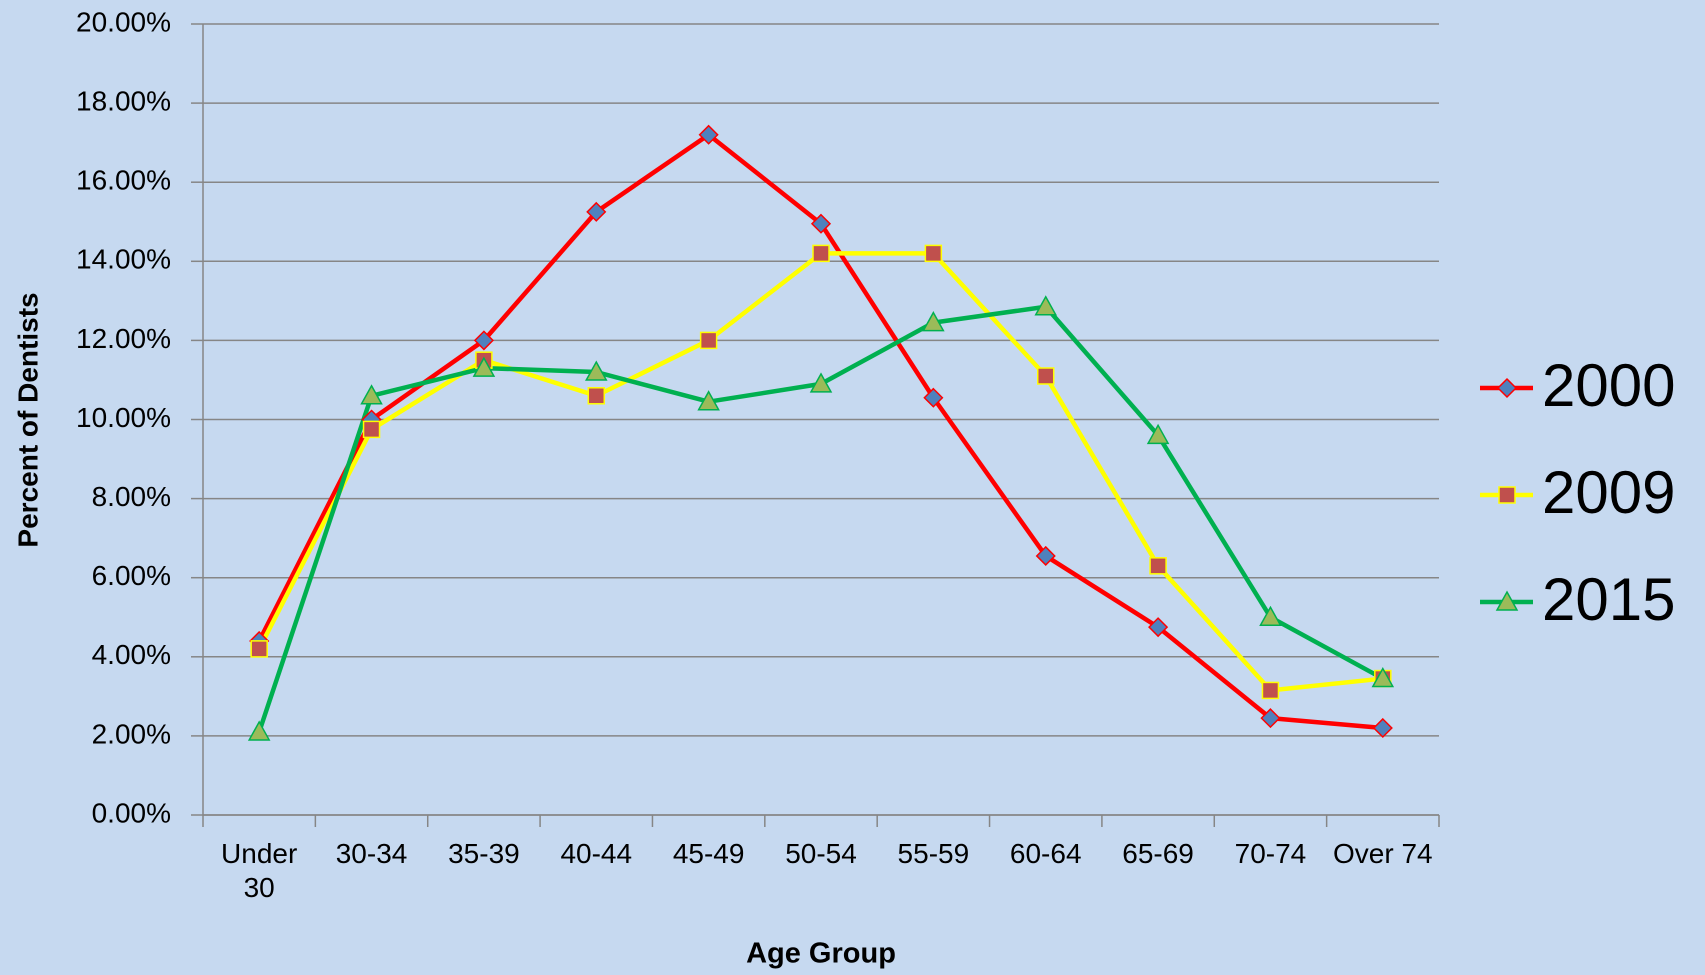 This screenshot has height=975, width=1705. Describe the element at coordinates (1383, 853) in the screenshot. I see `x-tick-label: Over 74` at that location.